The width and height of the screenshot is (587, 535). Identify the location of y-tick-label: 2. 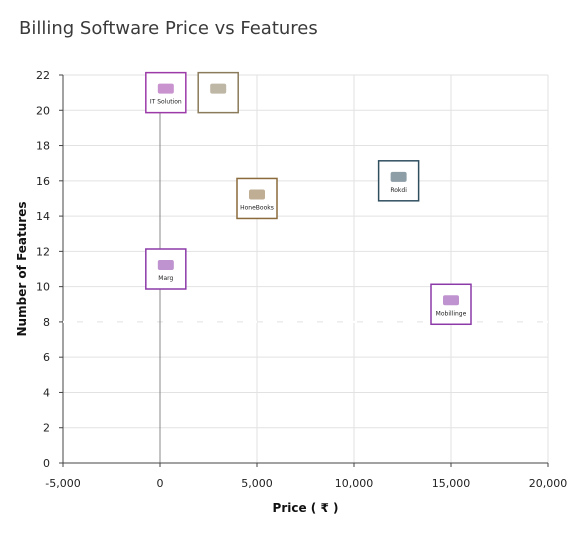
(46, 428).